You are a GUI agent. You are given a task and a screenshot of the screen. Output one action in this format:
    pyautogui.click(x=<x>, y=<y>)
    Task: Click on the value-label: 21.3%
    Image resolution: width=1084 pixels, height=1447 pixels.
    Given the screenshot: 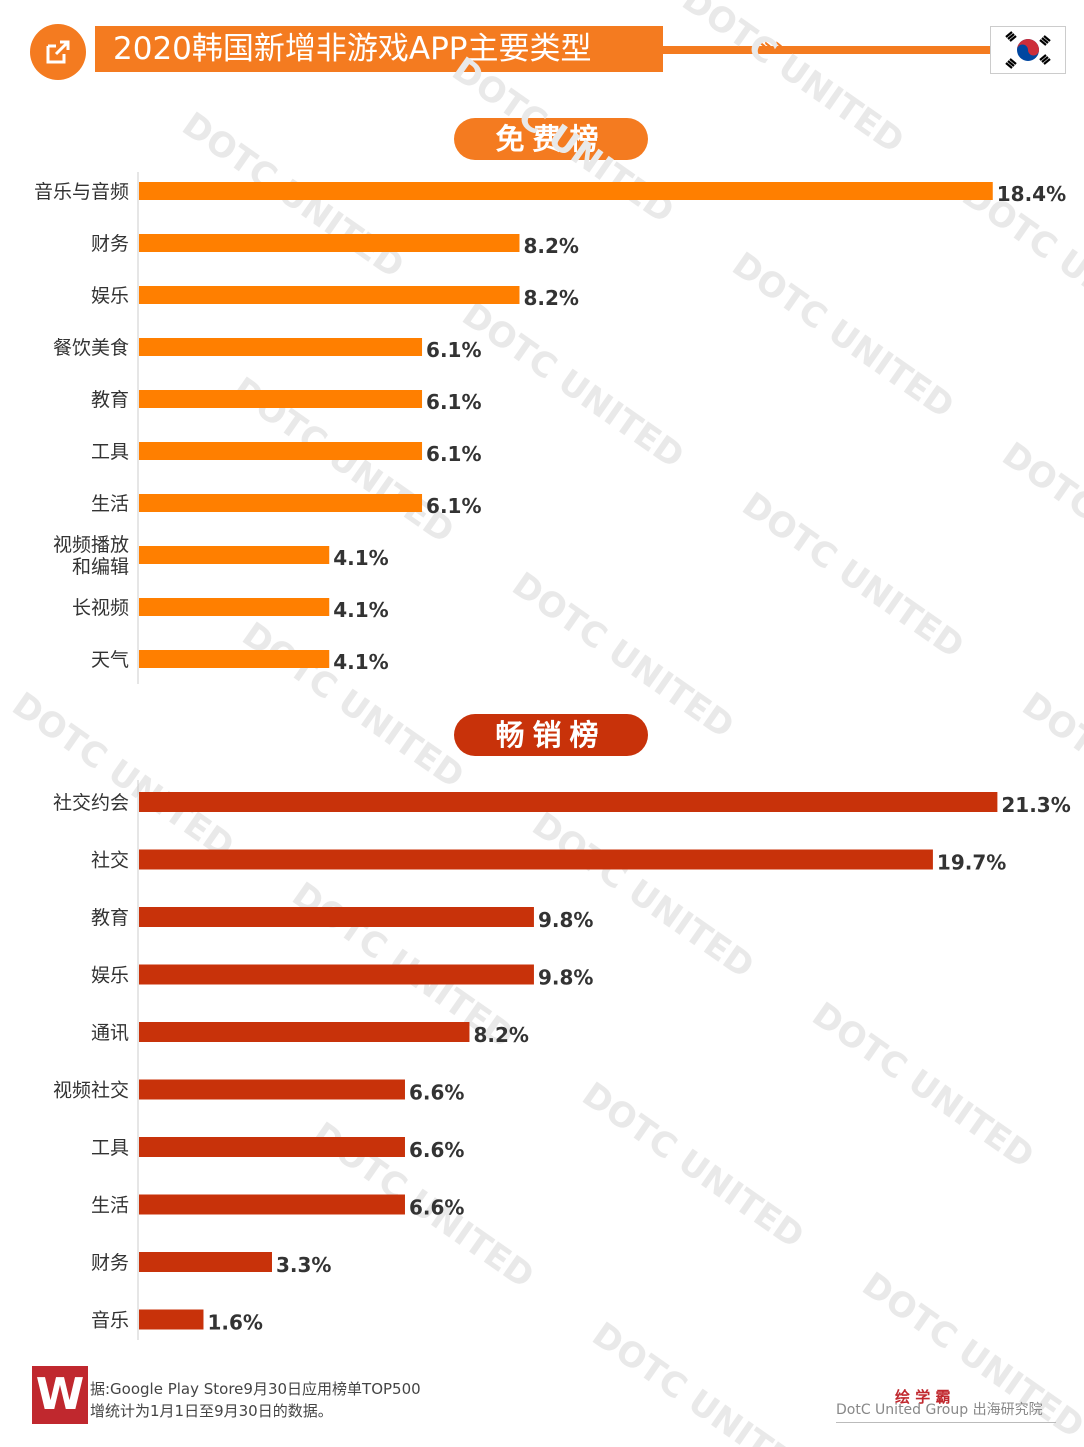 What is the action you would take?
    pyautogui.click(x=1035, y=805)
    